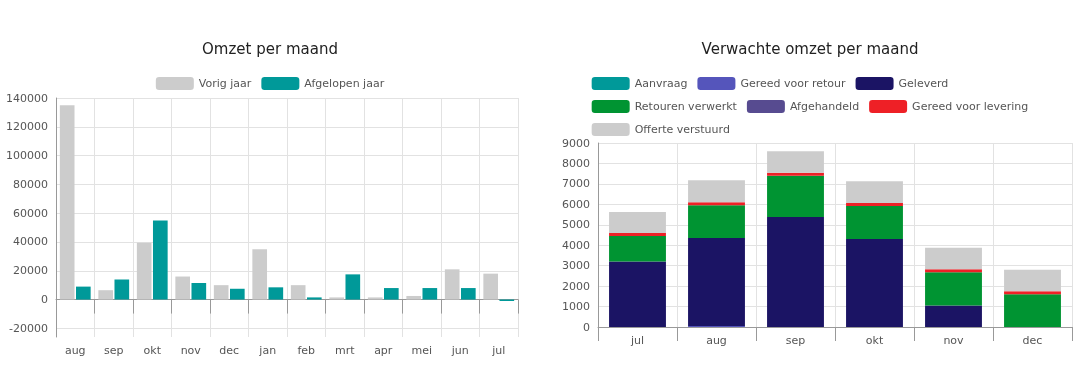 The image size is (1080, 371). I want to click on y-tick-label: 1000, so click(576, 307).